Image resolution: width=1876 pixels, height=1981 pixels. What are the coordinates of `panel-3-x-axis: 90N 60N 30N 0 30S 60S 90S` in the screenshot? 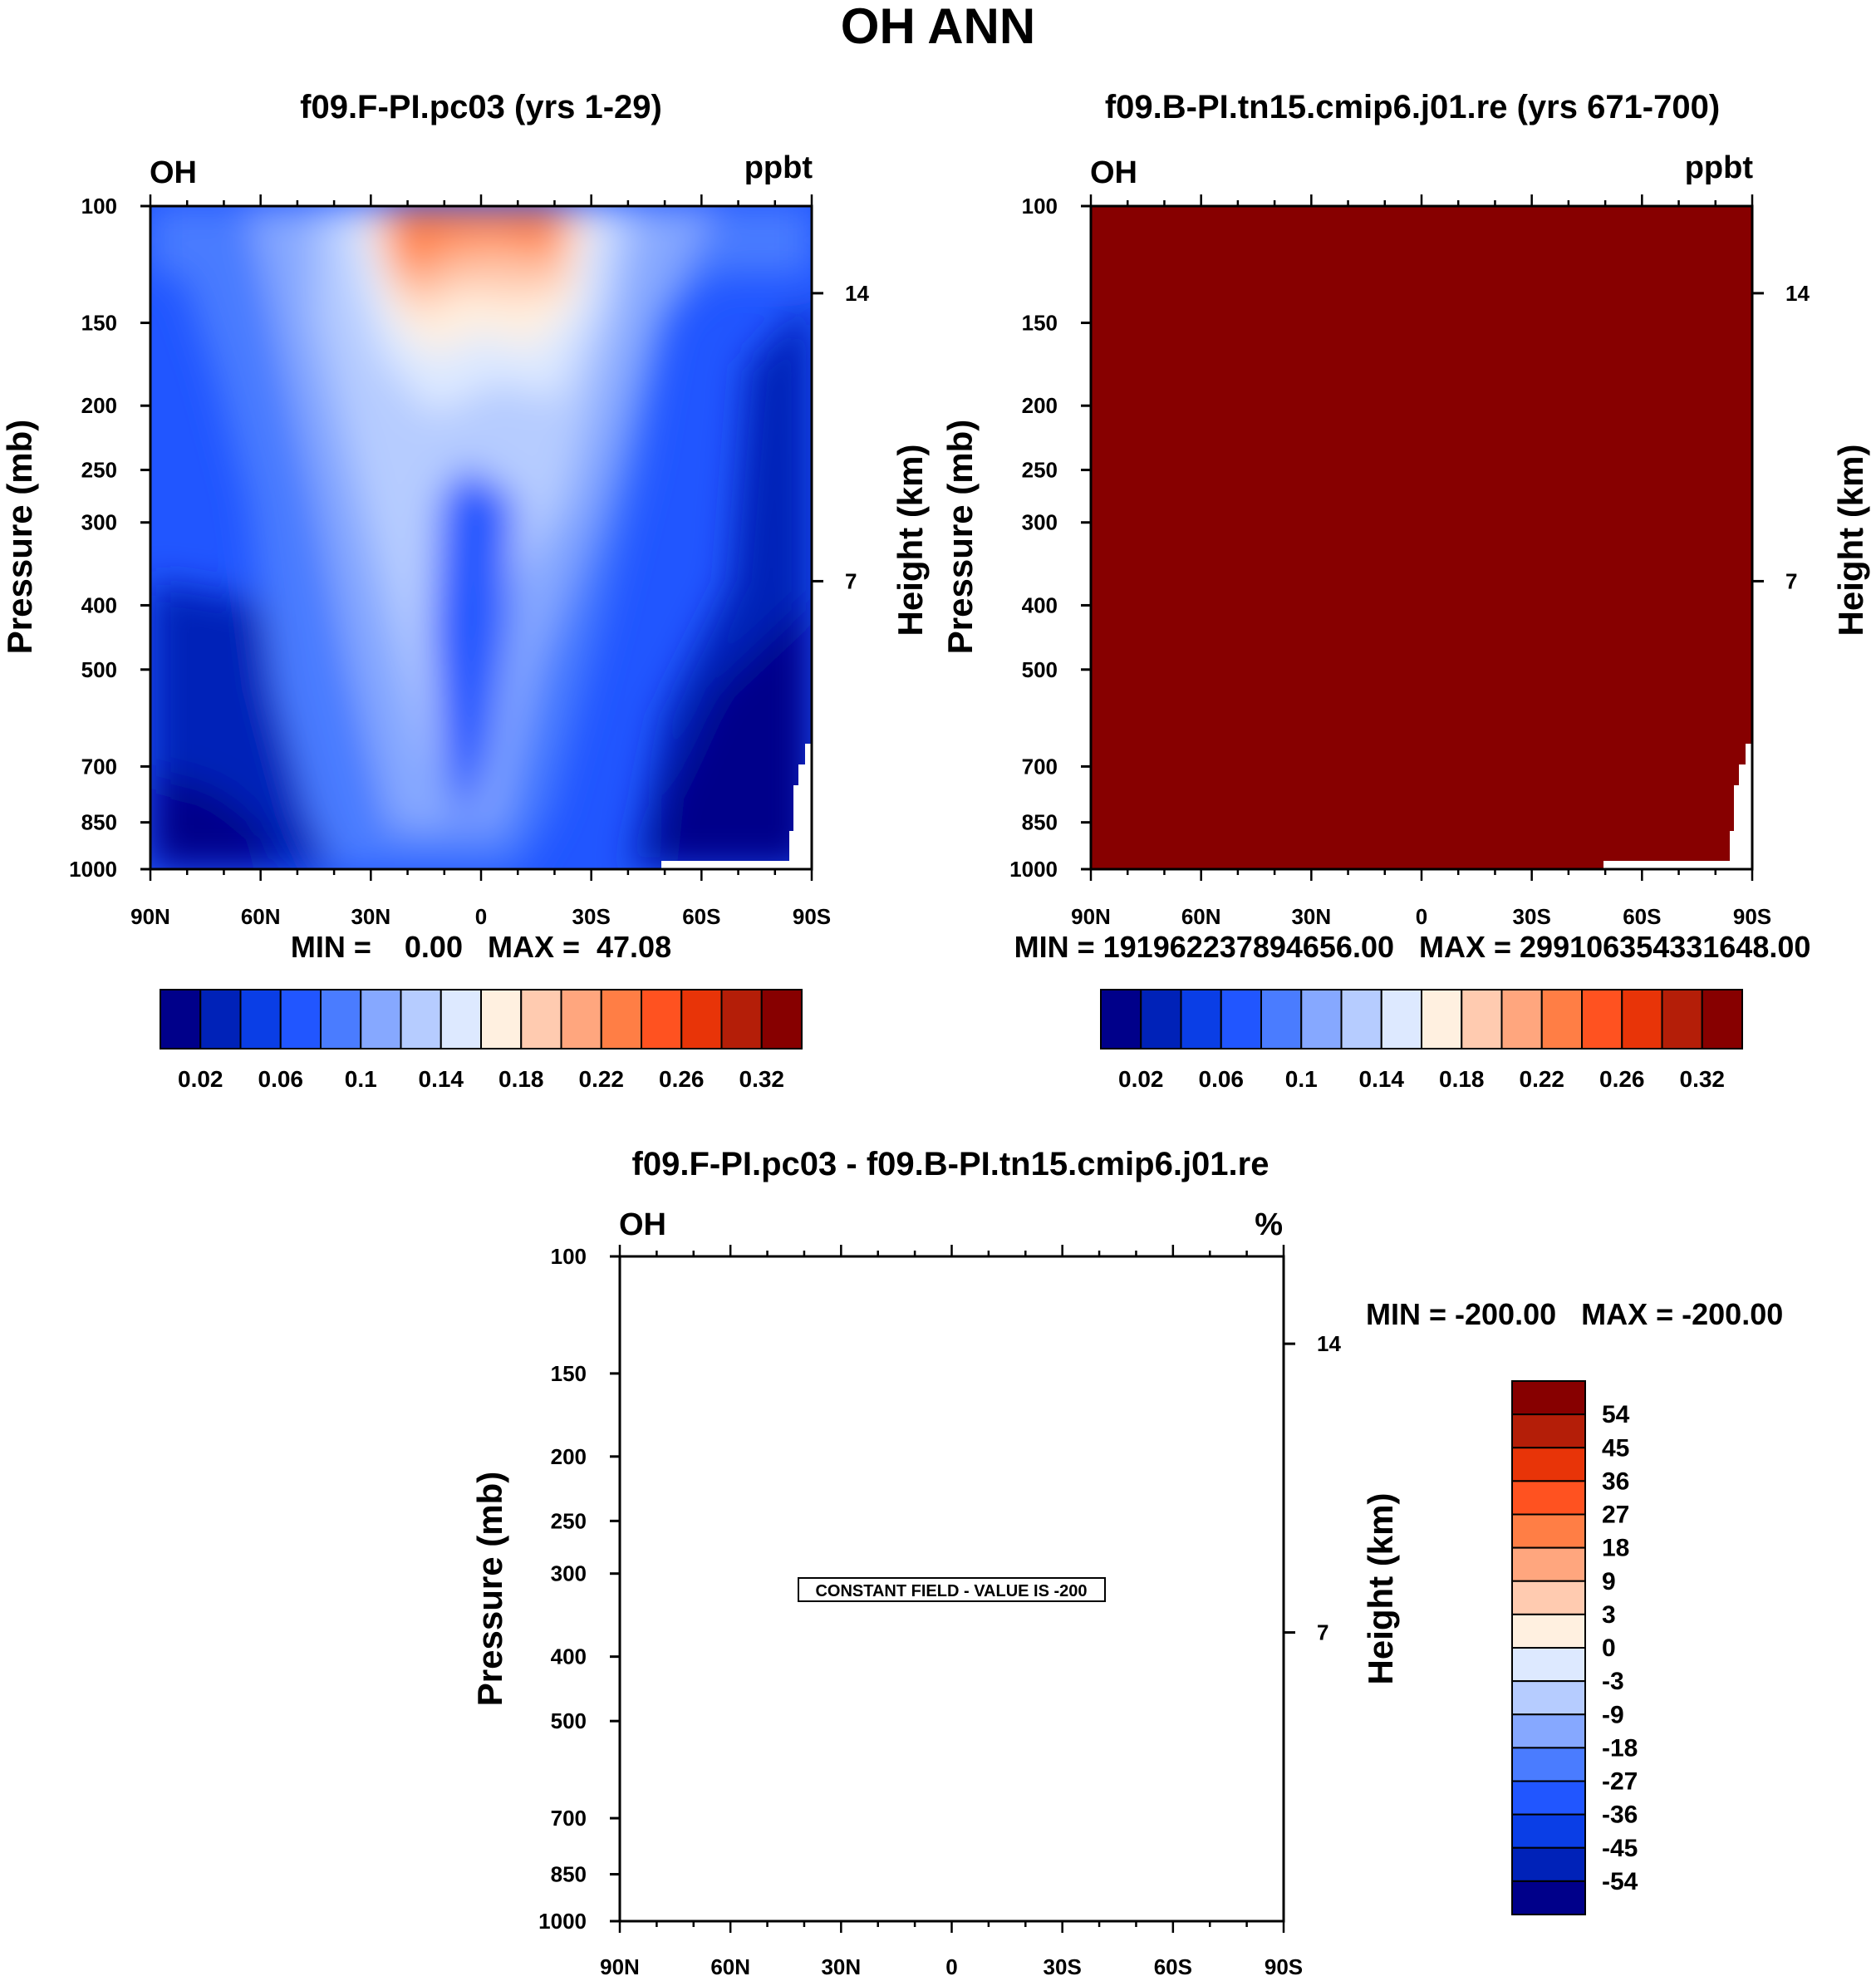 It's located at (951, 1612).